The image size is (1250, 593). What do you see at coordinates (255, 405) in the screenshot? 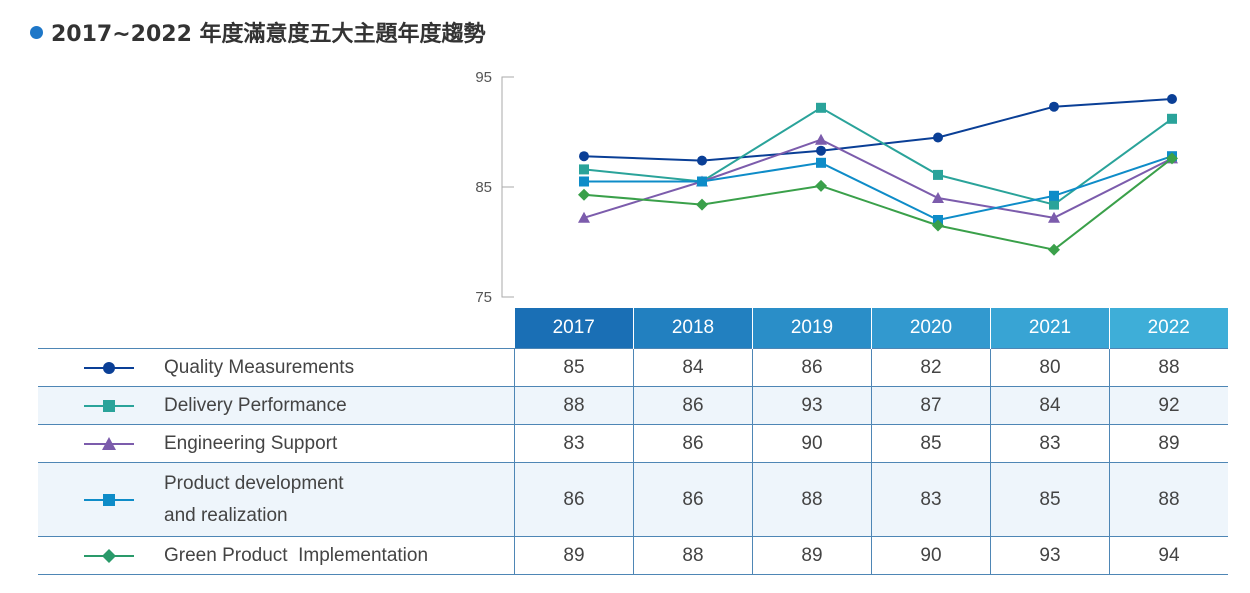
I see `series-label-line: Delivery Performance` at bounding box center [255, 405].